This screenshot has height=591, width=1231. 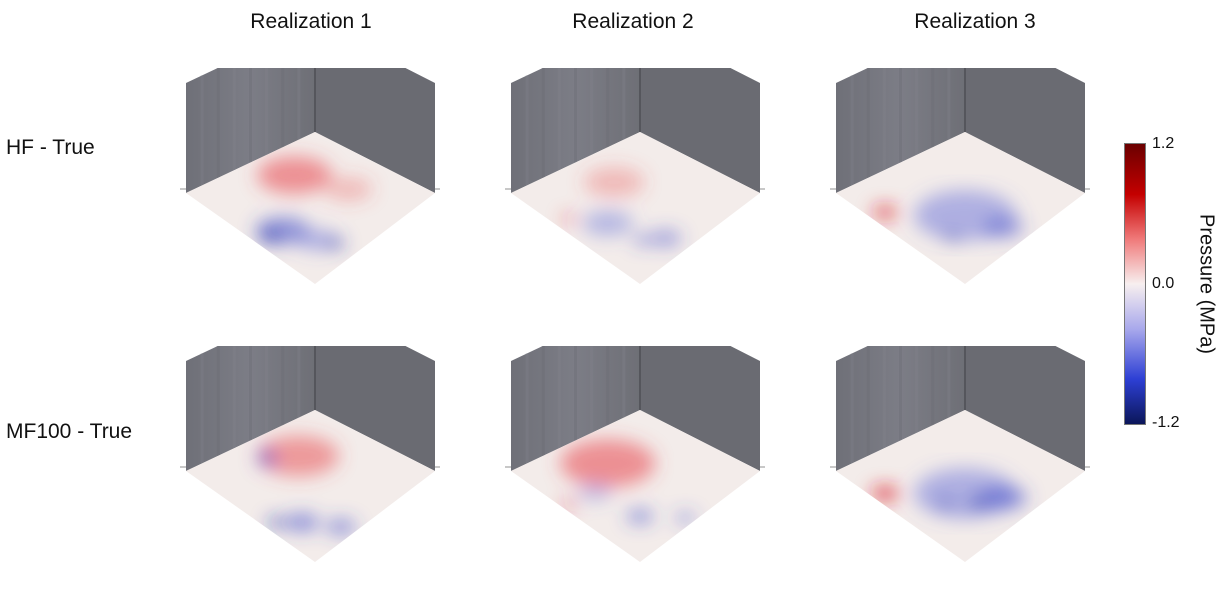 What do you see at coordinates (1166, 422) in the screenshot?
I see `colorbar-tick-min: -1.2` at bounding box center [1166, 422].